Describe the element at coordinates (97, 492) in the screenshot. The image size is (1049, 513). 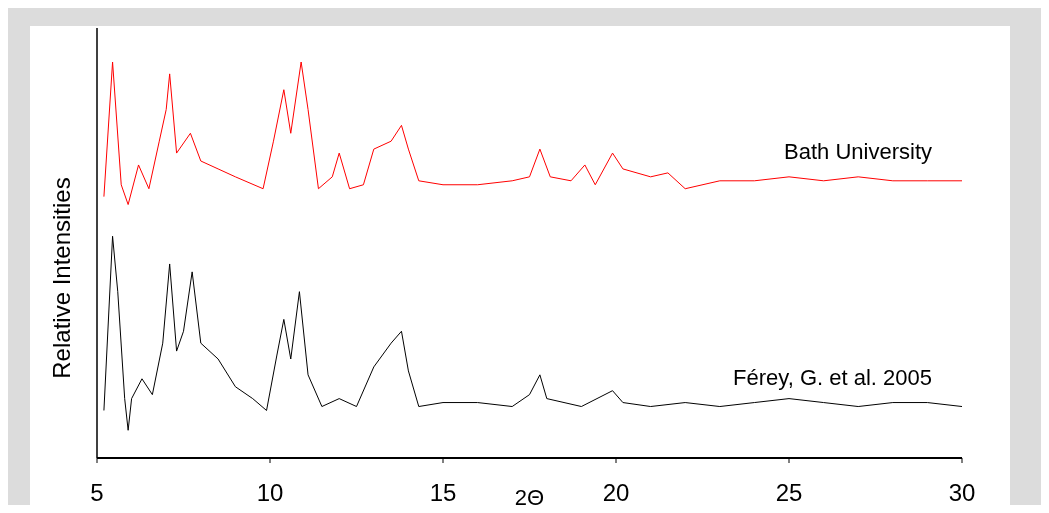
I see `x-tick-label: 5` at that location.